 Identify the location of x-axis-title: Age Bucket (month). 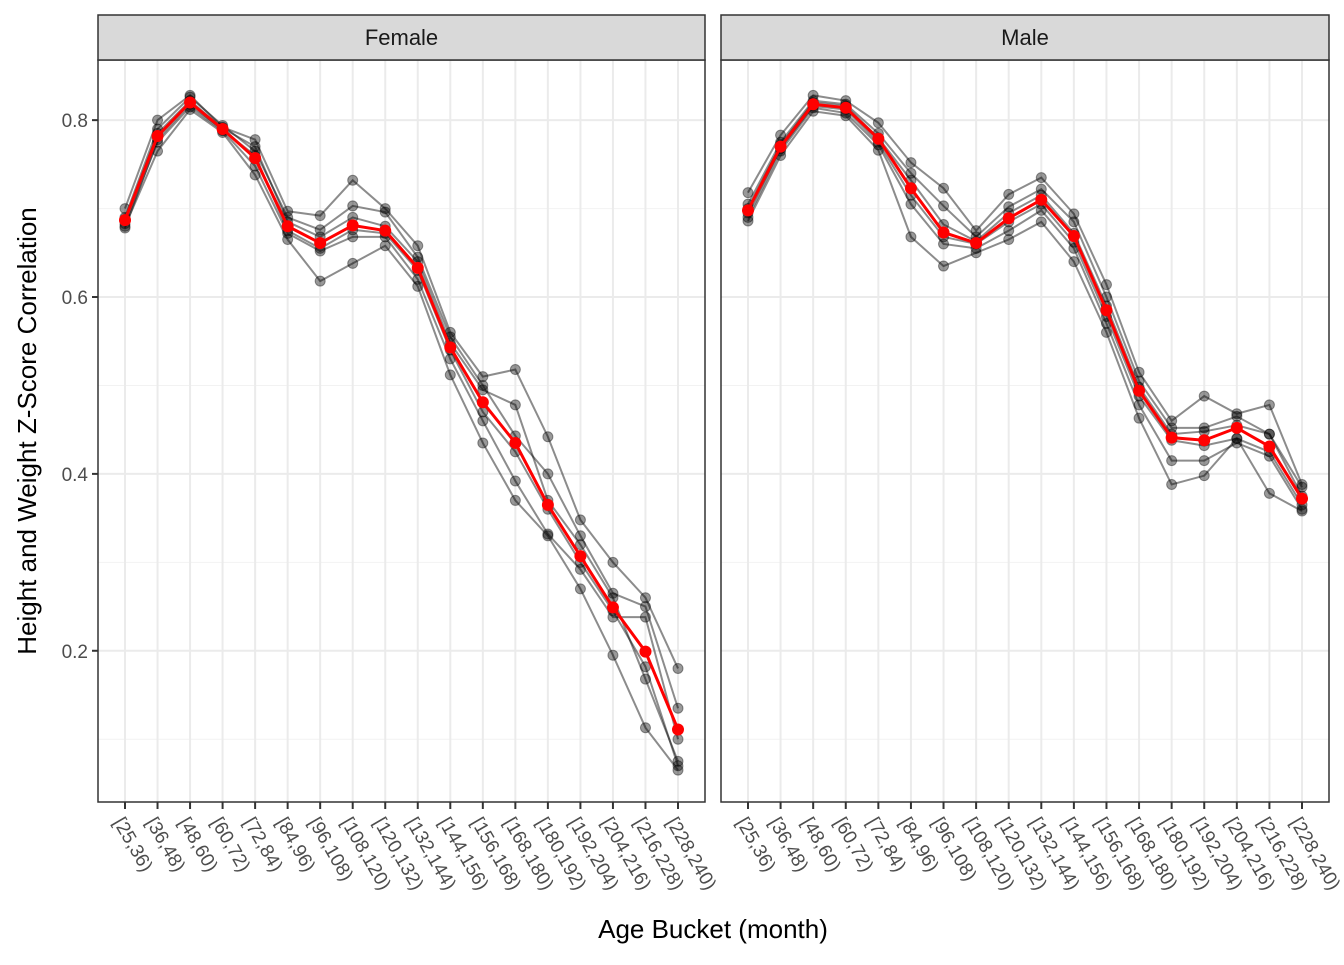
(713, 929).